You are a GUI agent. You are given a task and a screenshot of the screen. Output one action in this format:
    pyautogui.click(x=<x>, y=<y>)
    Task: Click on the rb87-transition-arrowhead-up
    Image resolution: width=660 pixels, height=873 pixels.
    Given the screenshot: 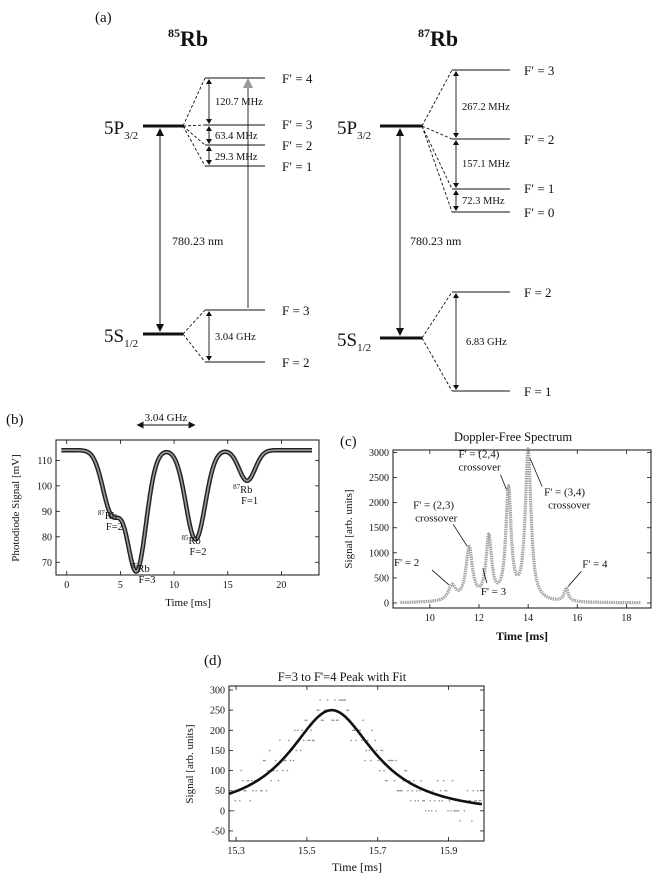 What is the action you would take?
    pyautogui.click(x=400, y=132)
    